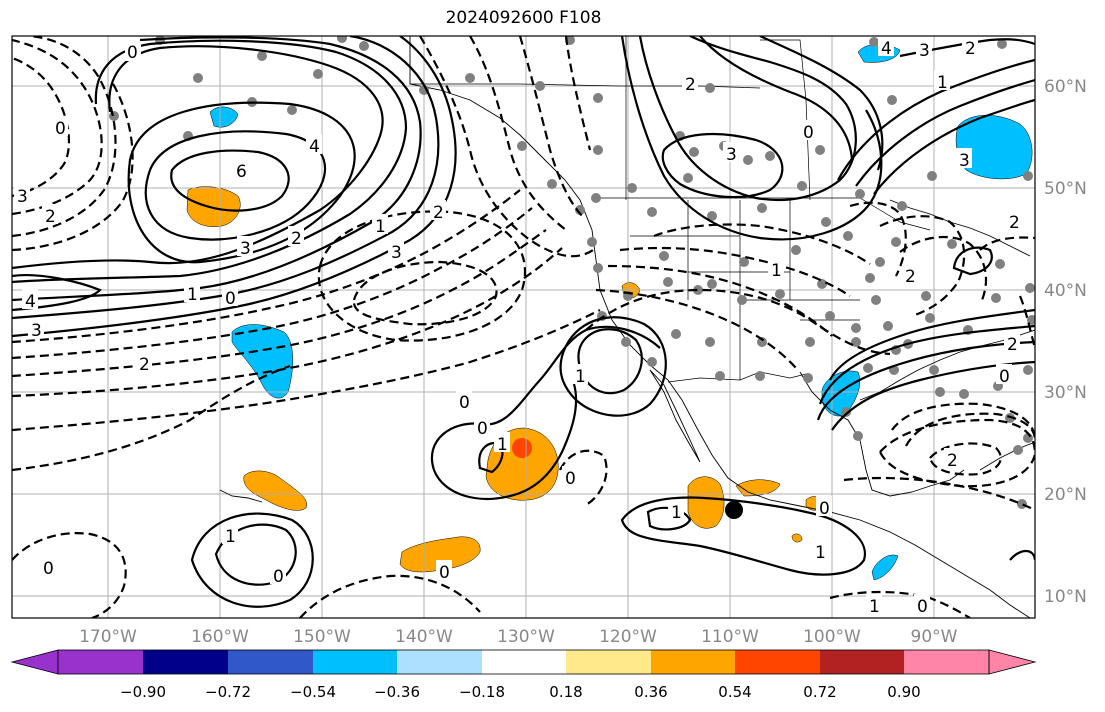 This screenshot has width=1105, height=712. I want to click on contour-label: 6, so click(241, 172).